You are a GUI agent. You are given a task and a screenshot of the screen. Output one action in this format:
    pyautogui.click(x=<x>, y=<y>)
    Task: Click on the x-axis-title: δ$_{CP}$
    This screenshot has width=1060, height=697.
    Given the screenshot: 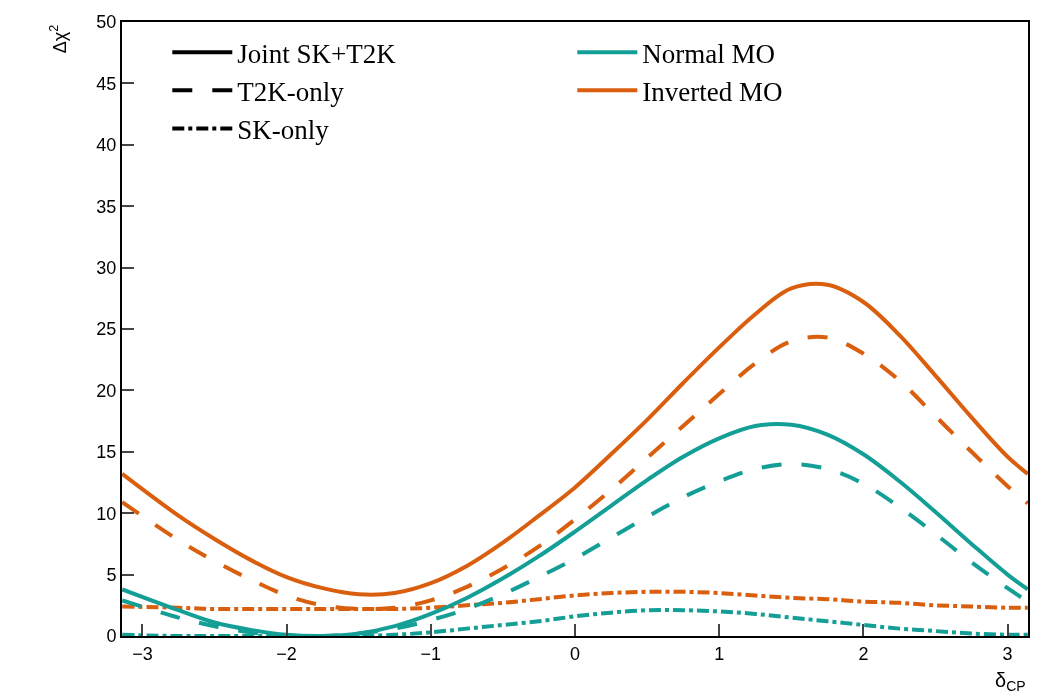 What is the action you would take?
    pyautogui.click(x=1010, y=682)
    